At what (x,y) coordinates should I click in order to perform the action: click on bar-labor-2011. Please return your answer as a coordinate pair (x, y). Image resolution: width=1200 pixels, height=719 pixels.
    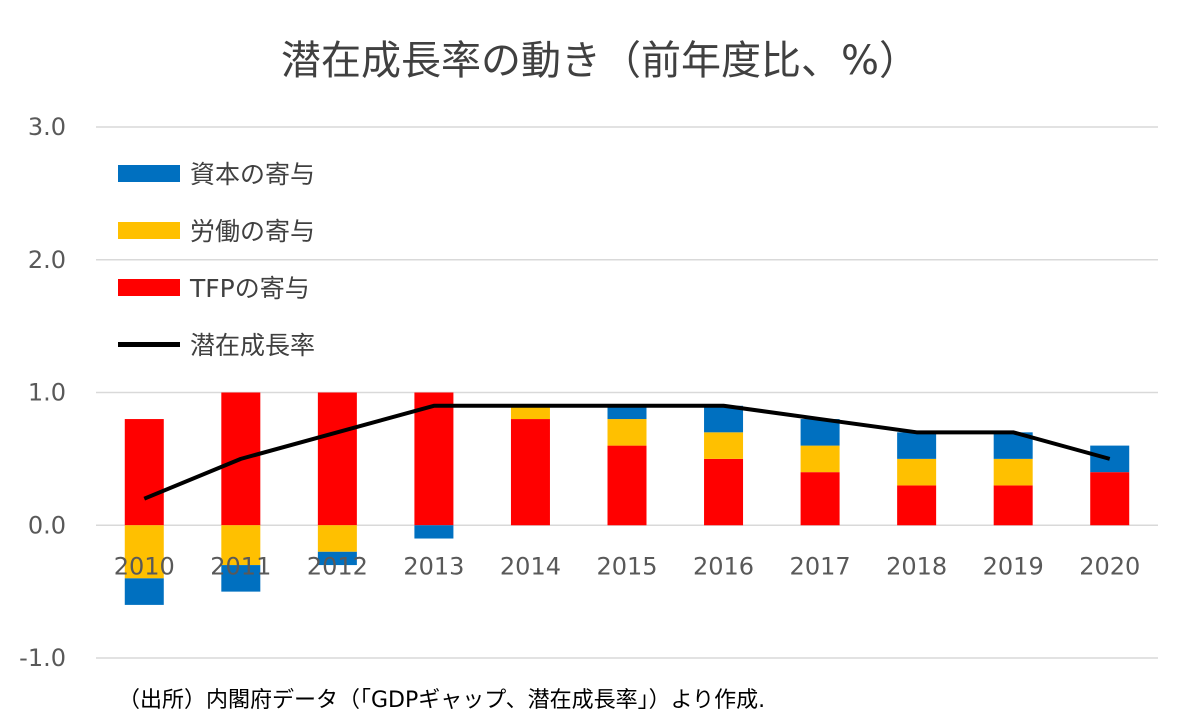
    Looking at the image, I should click on (241, 545).